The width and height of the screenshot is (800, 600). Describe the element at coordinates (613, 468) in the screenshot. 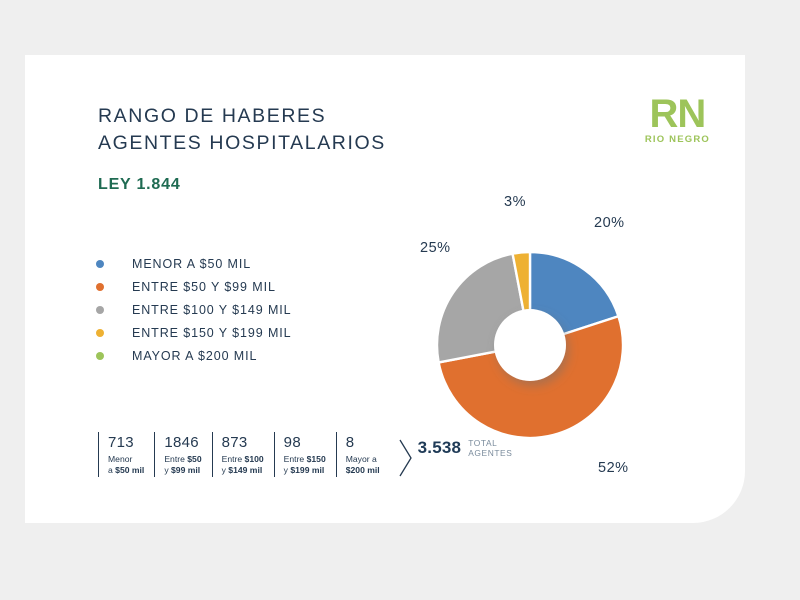

I see `pct-label-orange: 52%` at that location.